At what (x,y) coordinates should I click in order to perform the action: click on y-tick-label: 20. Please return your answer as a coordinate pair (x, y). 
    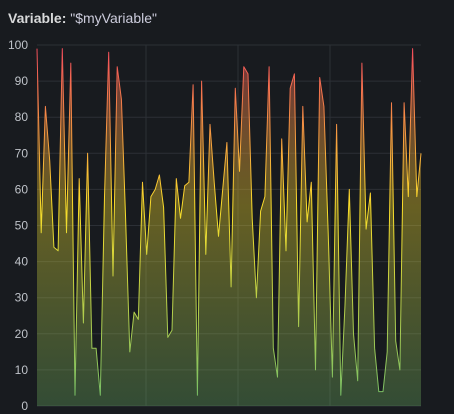
    Looking at the image, I should click on (22, 334).